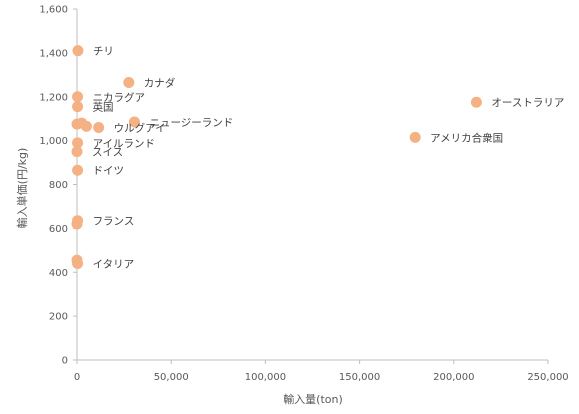  What do you see at coordinates (119, 97) in the screenshot?
I see `data-label: ニカラグア` at bounding box center [119, 97].